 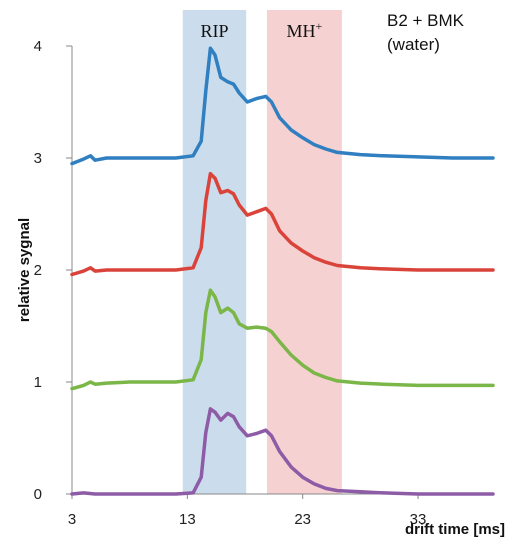 I want to click on y-tick-label: 0, so click(x=38, y=494).